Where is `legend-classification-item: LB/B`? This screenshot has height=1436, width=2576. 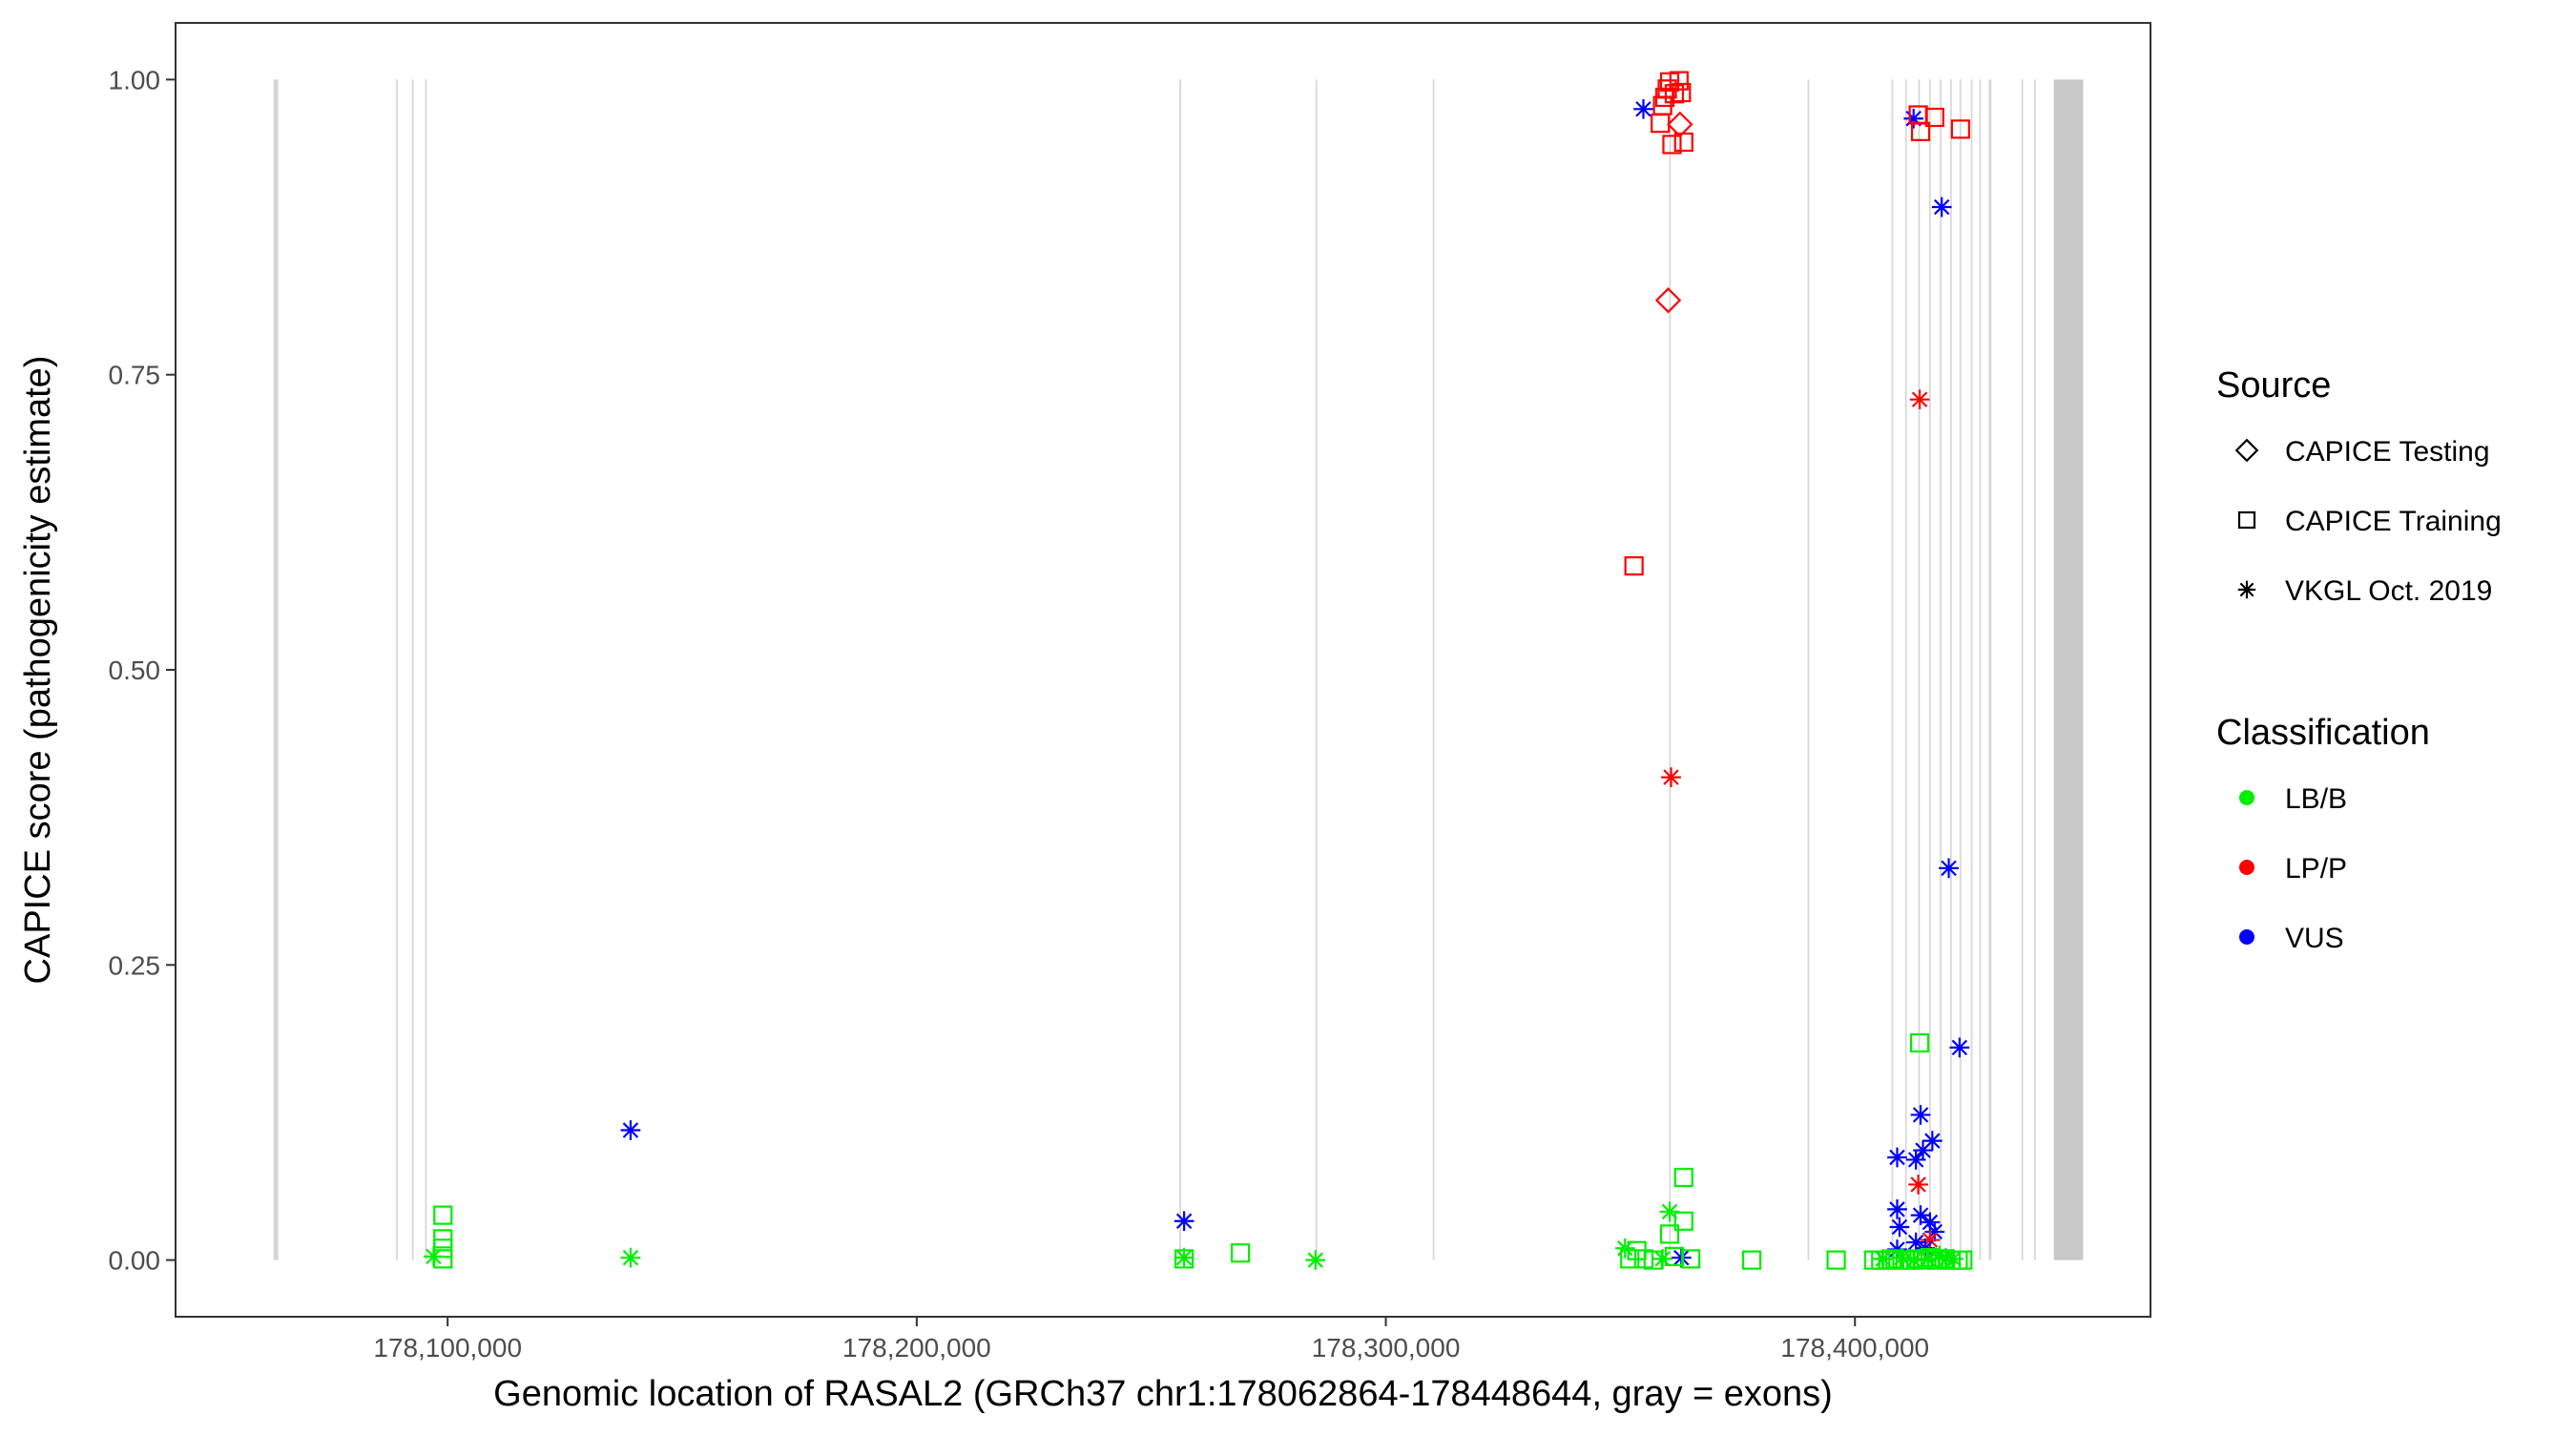 legend-classification-item: LB/B is located at coordinates (2293, 799).